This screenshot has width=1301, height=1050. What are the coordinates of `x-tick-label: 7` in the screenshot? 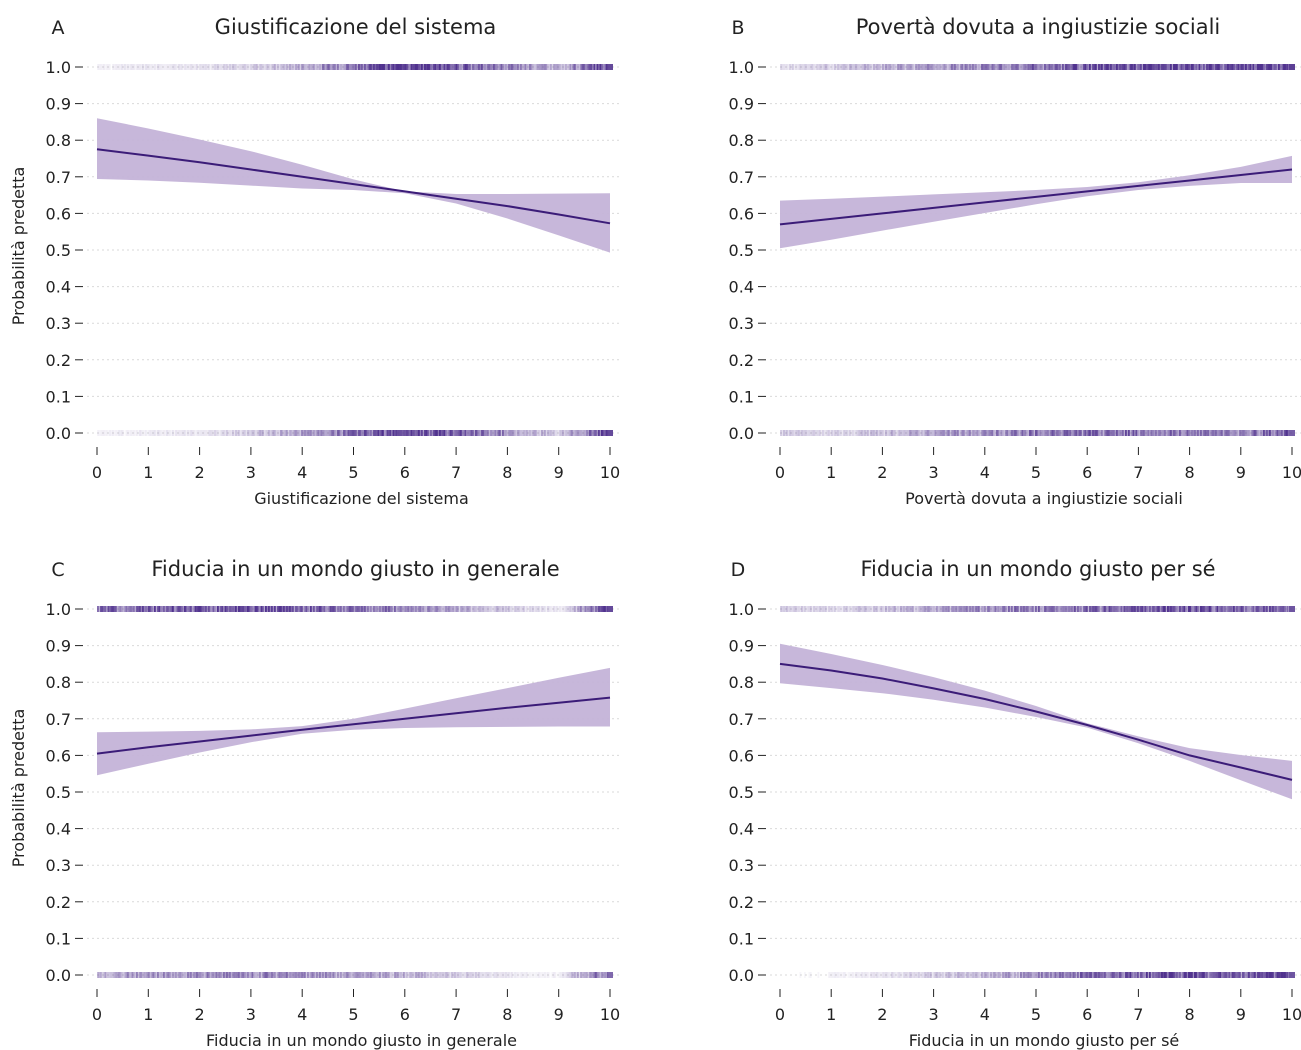 It's located at (1138, 472).